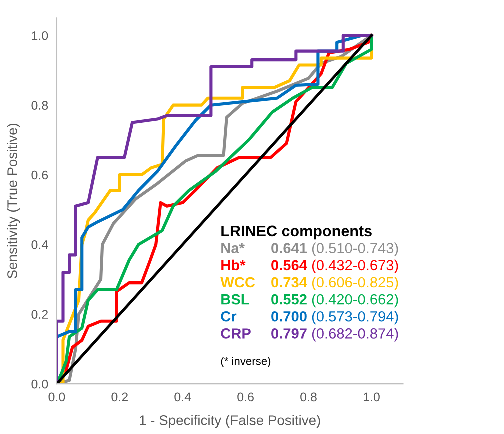 Image resolution: width=504 pixels, height=434 pixels. Describe the element at coordinates (40, 315) in the screenshot. I see `y-tick-label: 0.2` at that location.